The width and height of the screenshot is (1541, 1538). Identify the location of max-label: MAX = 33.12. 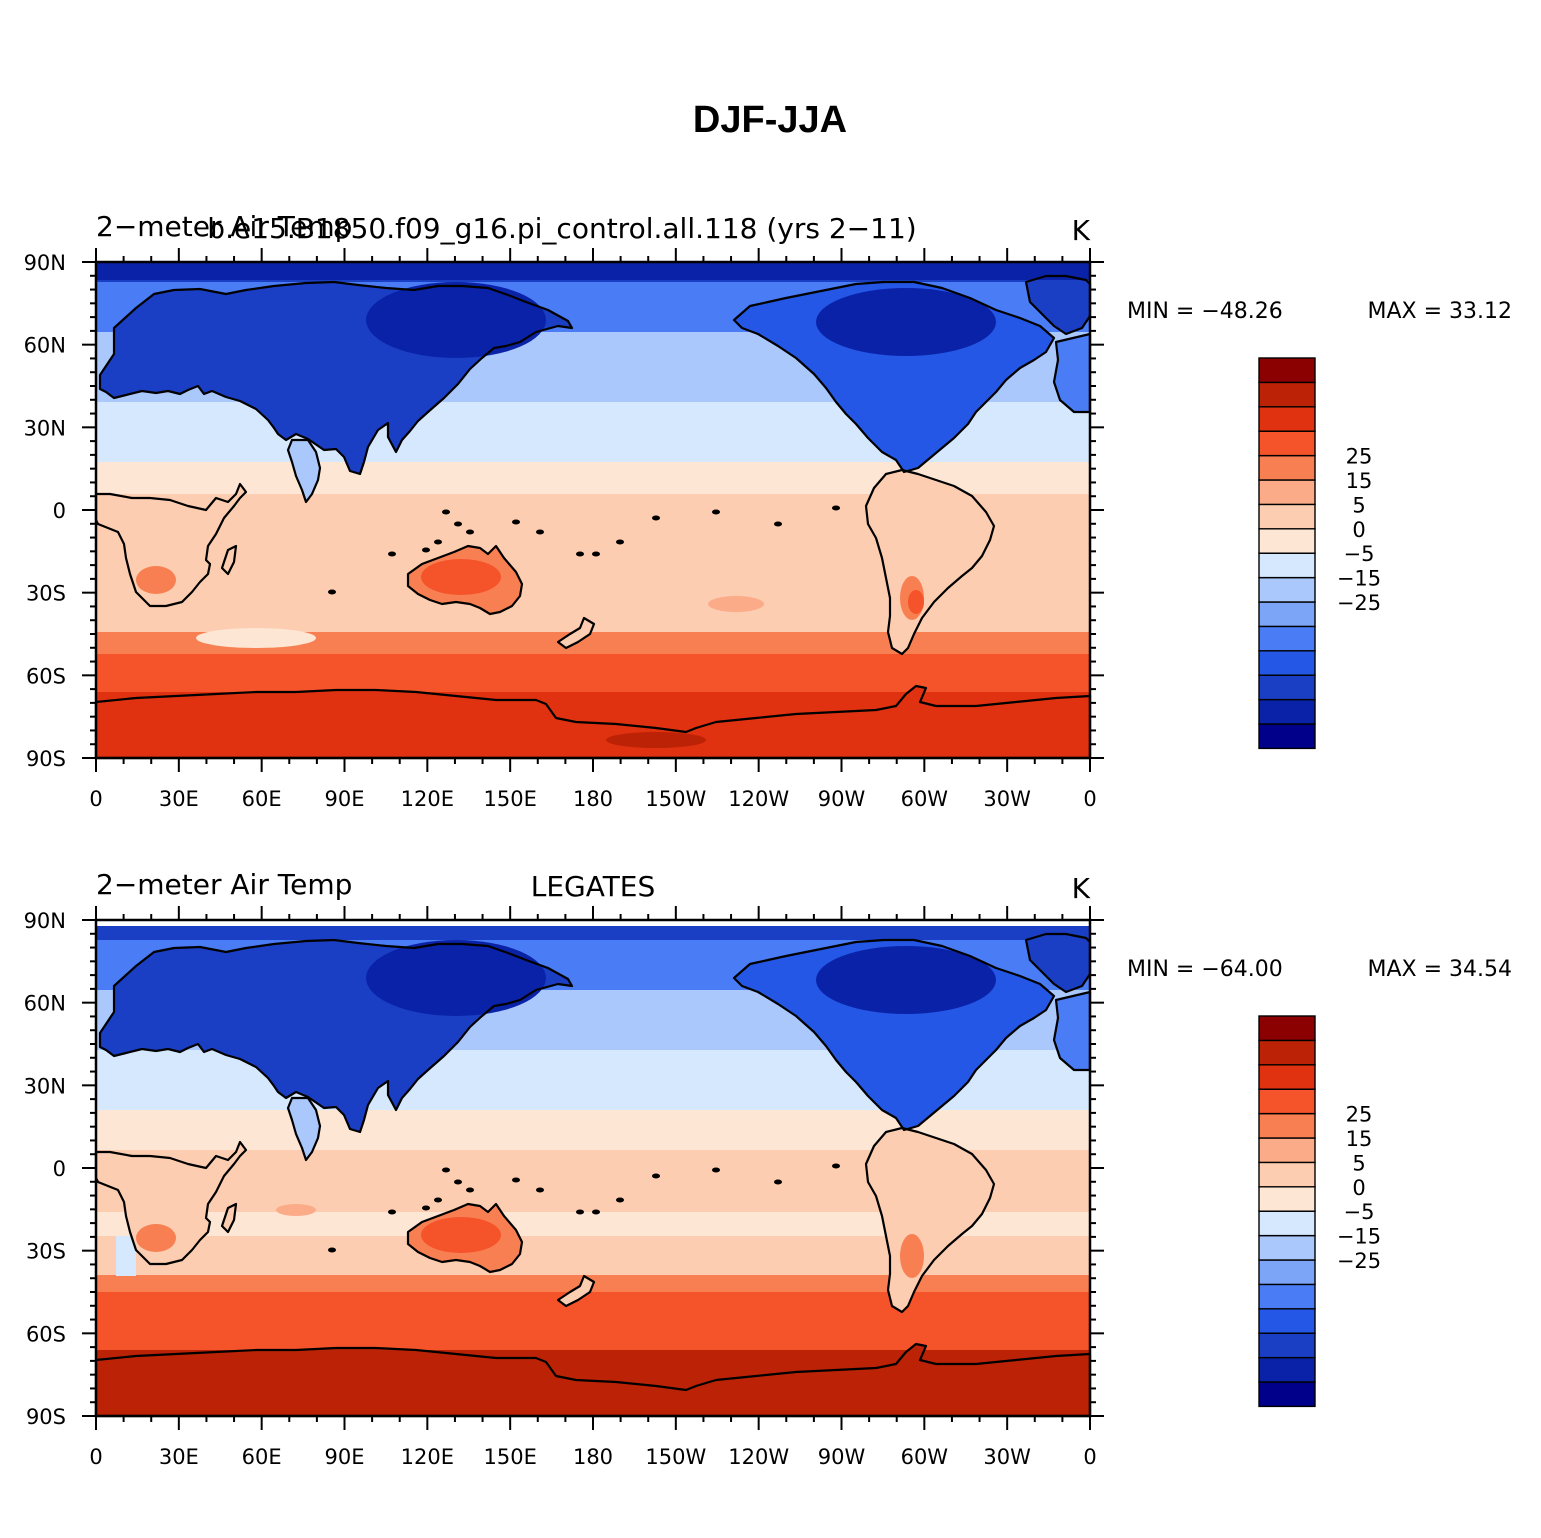
(1439, 311).